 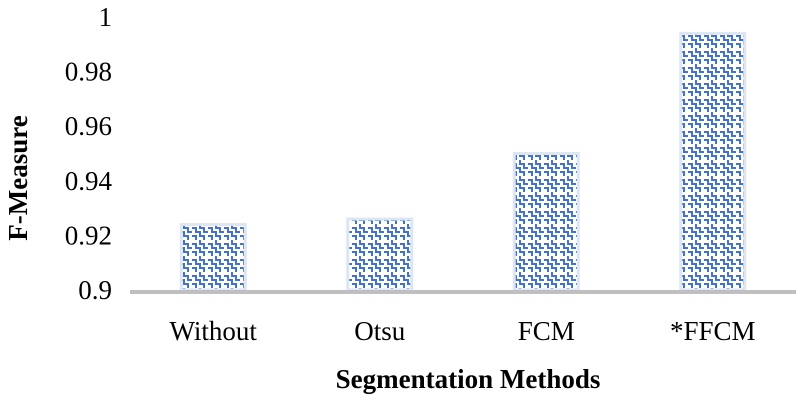 What do you see at coordinates (88, 72) in the screenshot?
I see `y-tick-label: 0.98` at bounding box center [88, 72].